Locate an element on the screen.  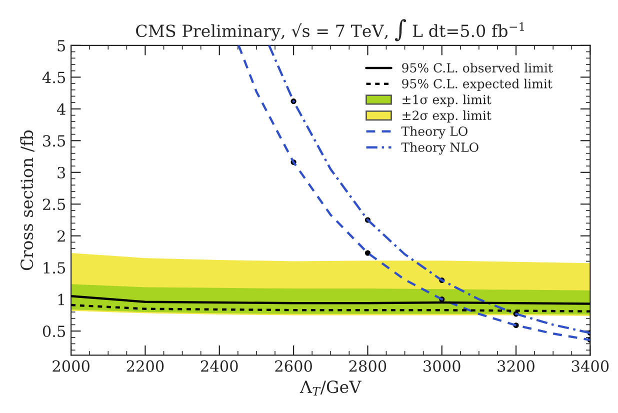
x-tick-label: 2400 is located at coordinates (219, 366).